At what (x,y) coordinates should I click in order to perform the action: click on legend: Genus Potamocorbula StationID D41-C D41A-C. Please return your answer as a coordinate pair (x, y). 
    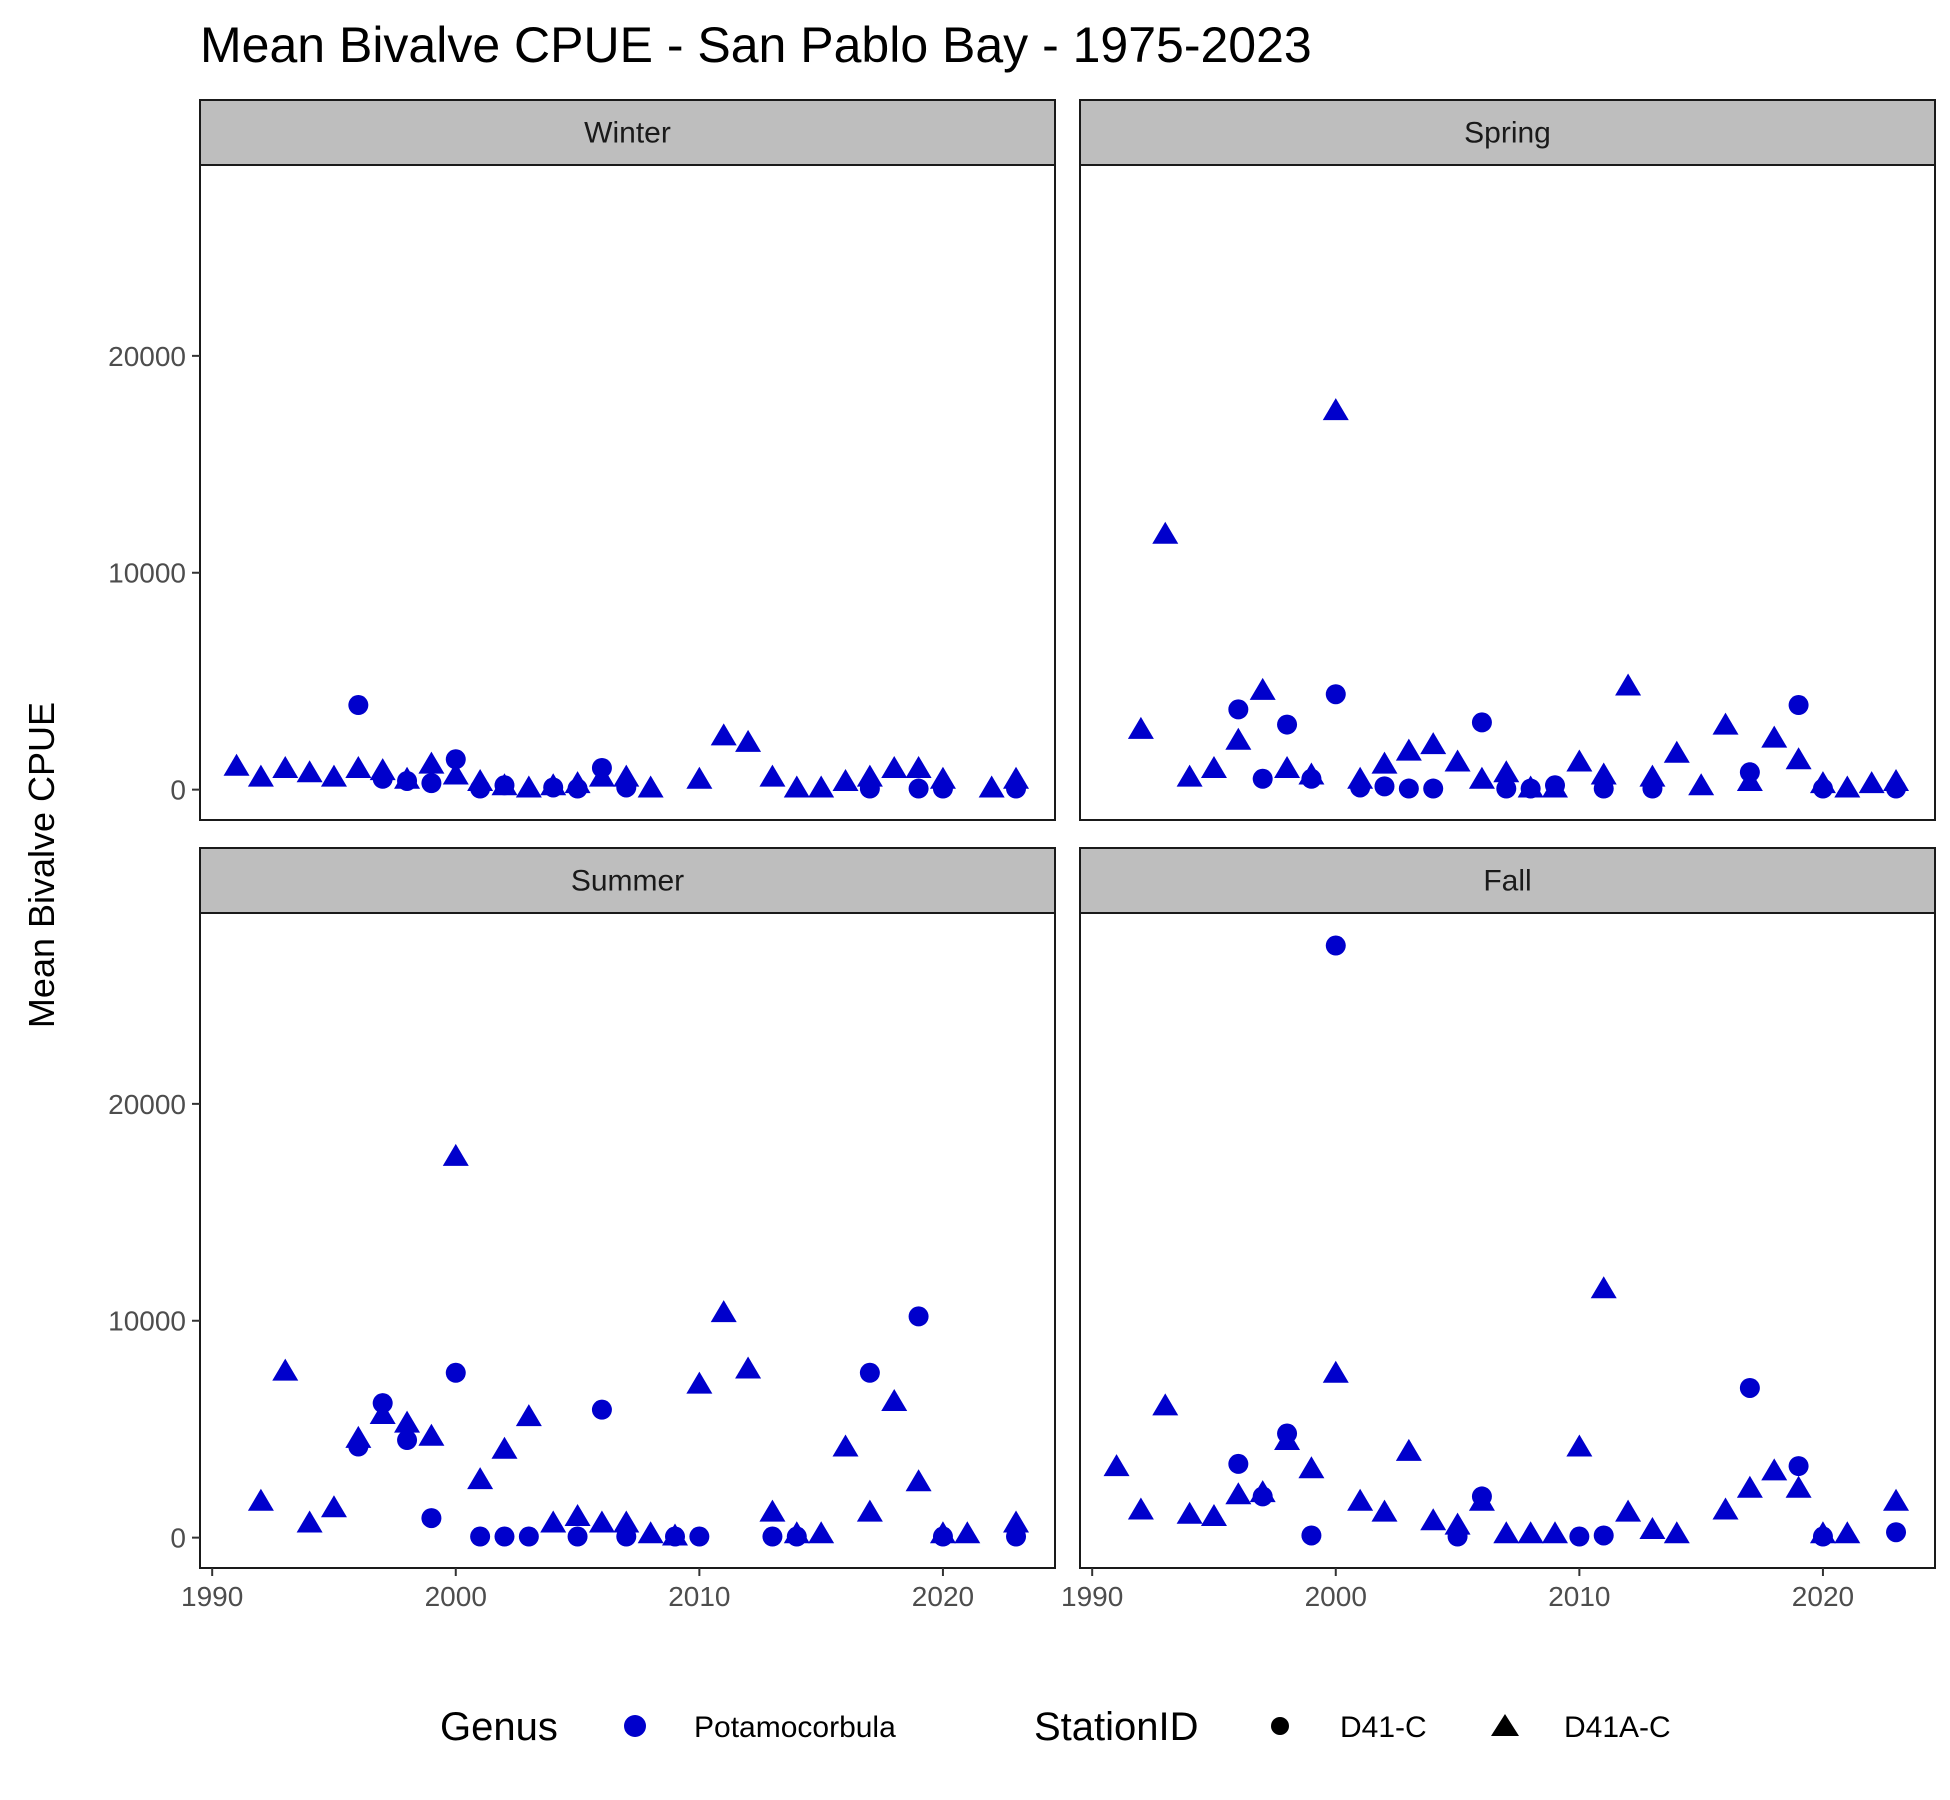
    Looking at the image, I should click on (1055, 1727).